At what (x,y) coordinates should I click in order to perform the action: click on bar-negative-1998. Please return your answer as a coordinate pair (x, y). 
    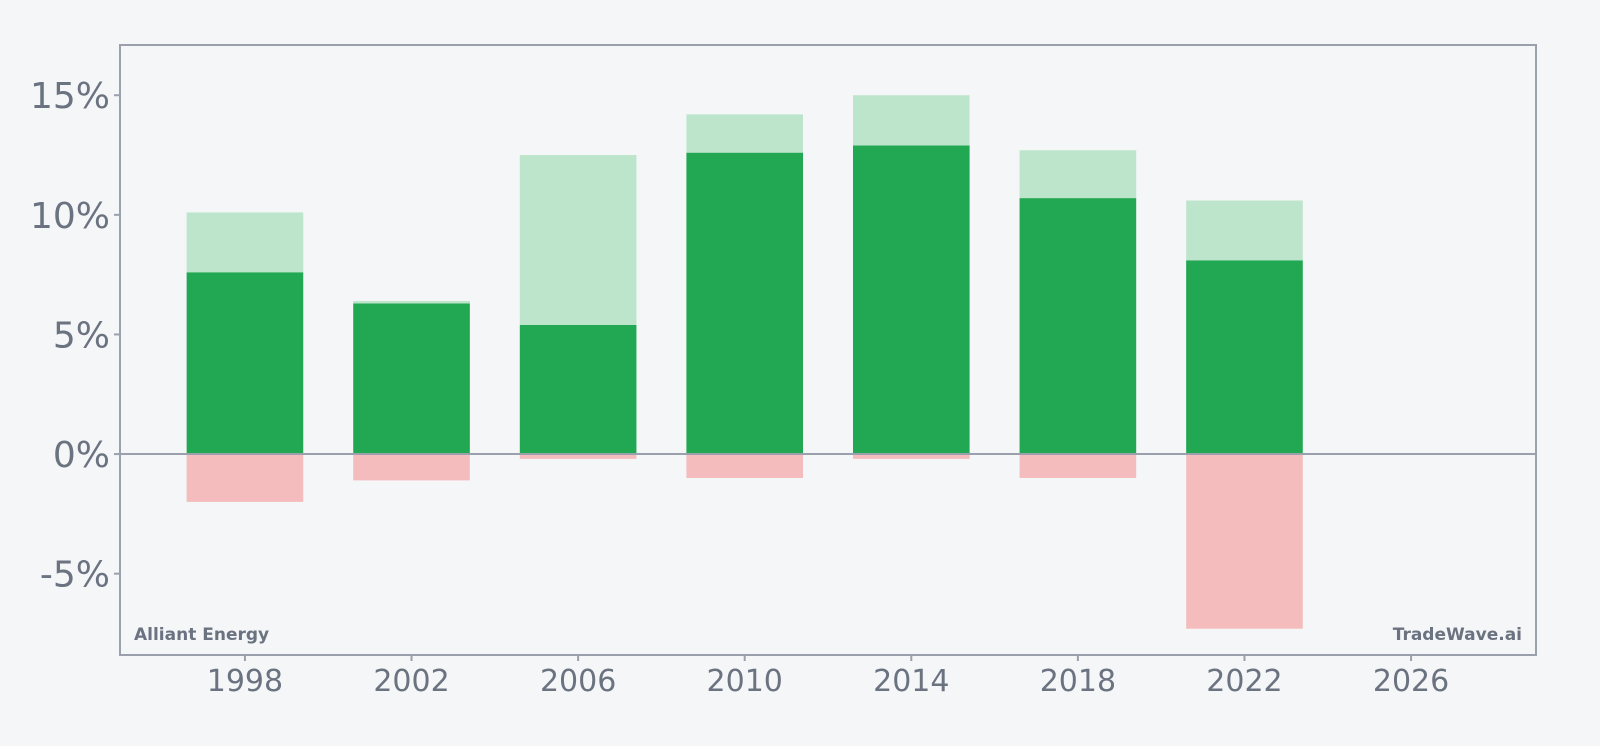
    Looking at the image, I should click on (245, 478).